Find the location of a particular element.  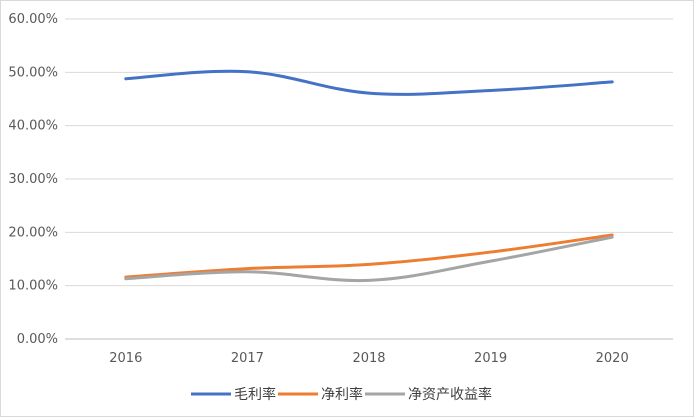

y-tick-label: 0.00% is located at coordinates (37, 339).